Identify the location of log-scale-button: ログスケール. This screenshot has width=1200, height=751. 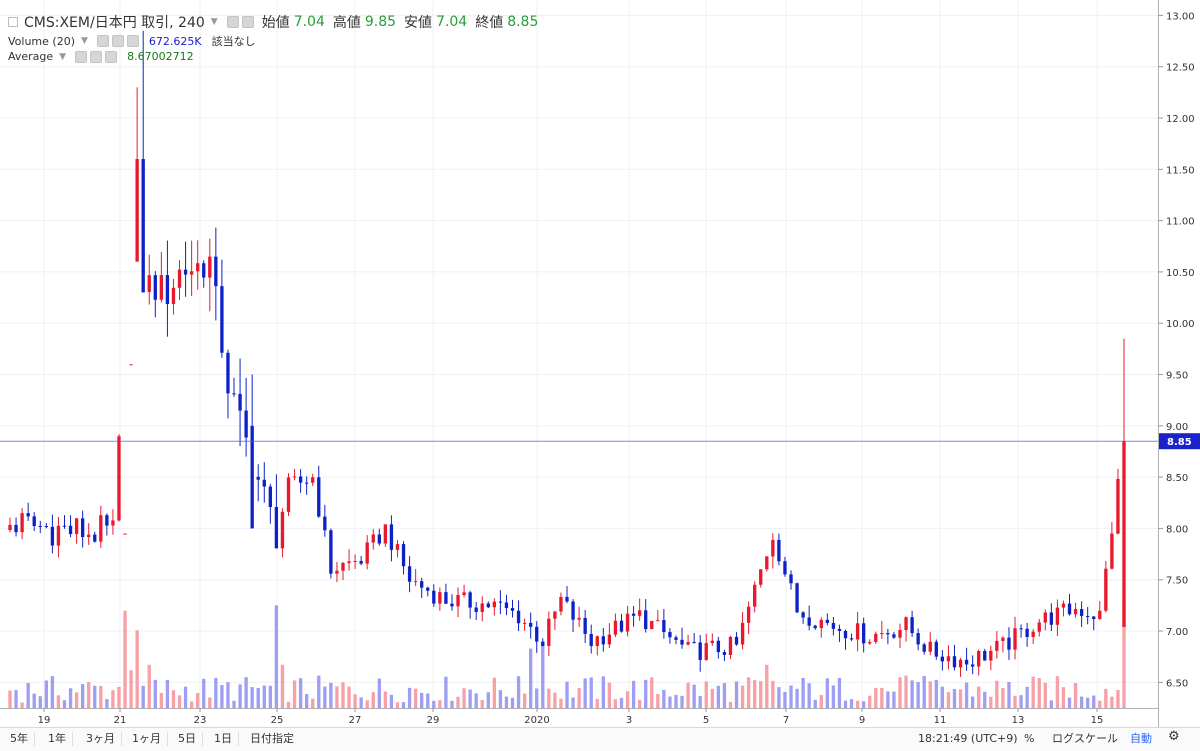
(1085, 738).